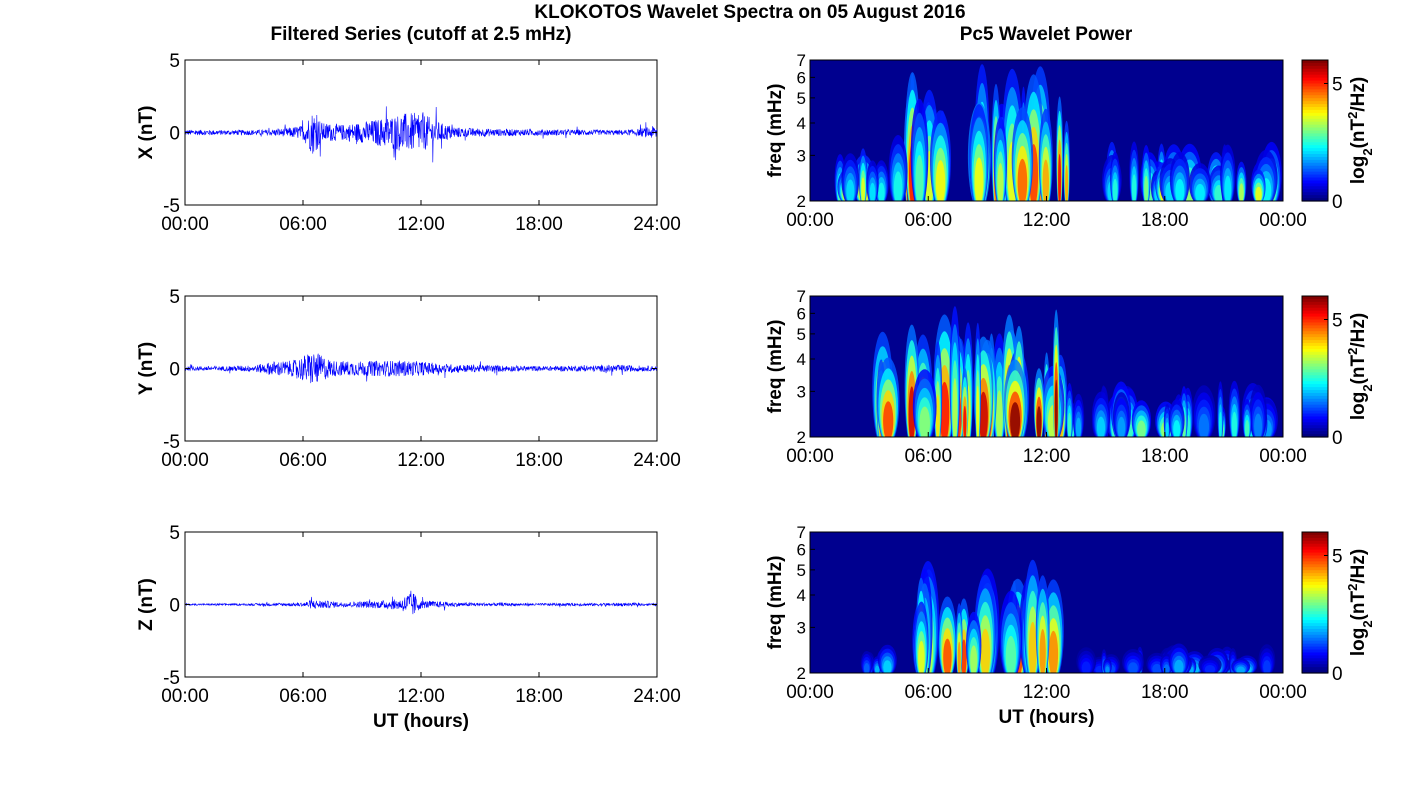 The width and height of the screenshot is (1418, 788). What do you see at coordinates (801, 155) in the screenshot?
I see `y-tick-label: 3` at bounding box center [801, 155].